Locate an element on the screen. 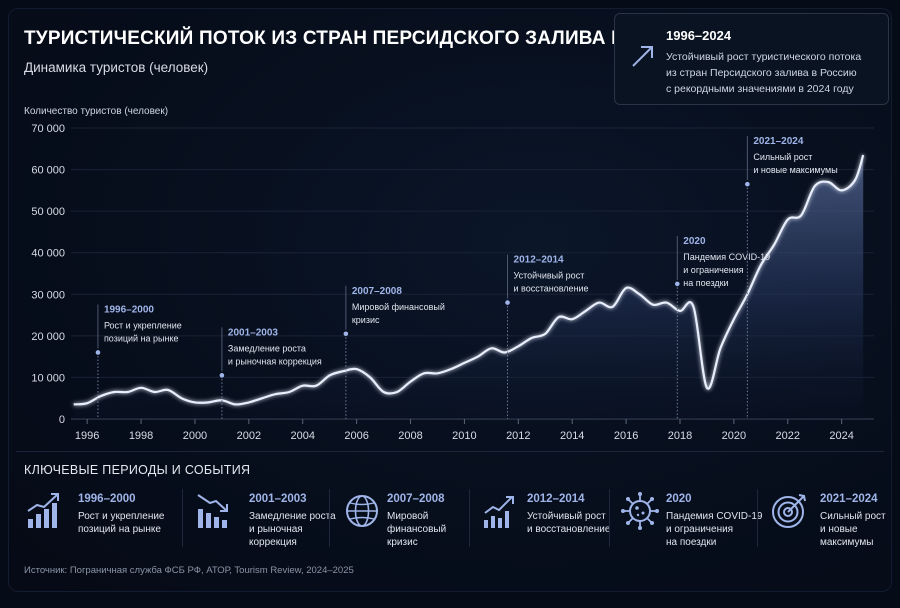 This screenshot has width=900, height=608. callout-title: 1996–2024 is located at coordinates (699, 35).